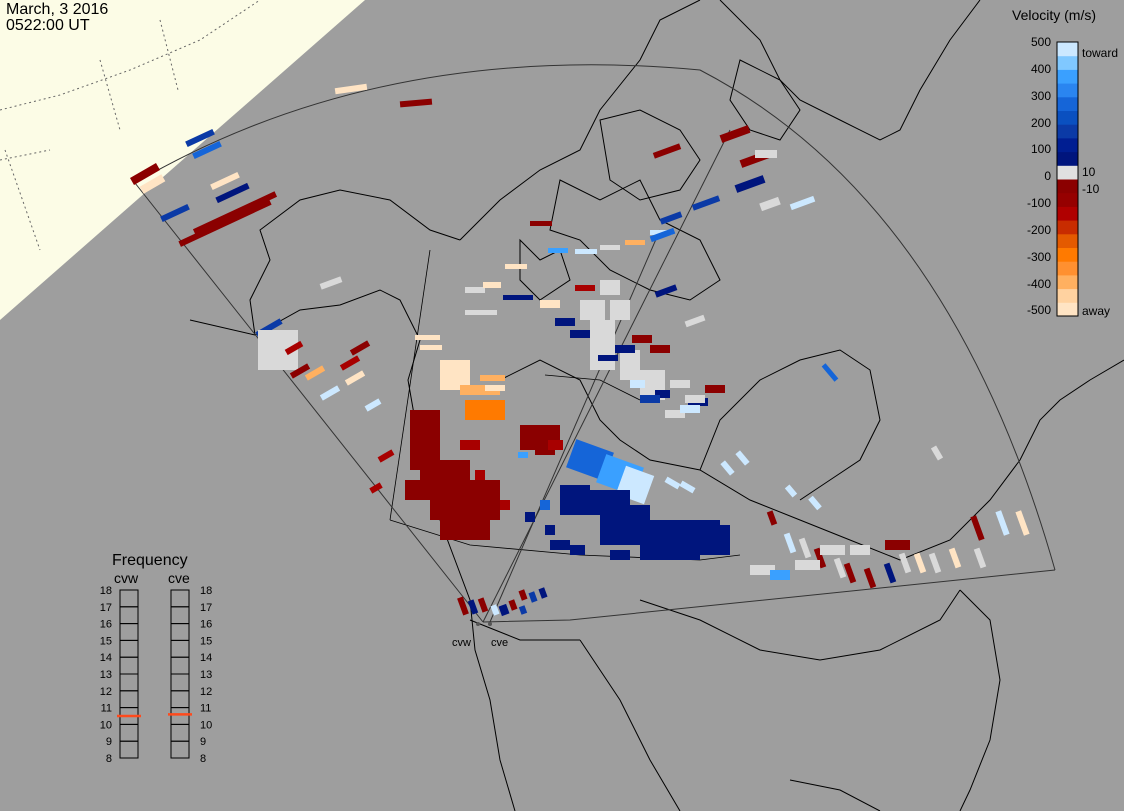  Describe the element at coordinates (106, 591) in the screenshot. I see `frequency-level-left: 18` at that location.